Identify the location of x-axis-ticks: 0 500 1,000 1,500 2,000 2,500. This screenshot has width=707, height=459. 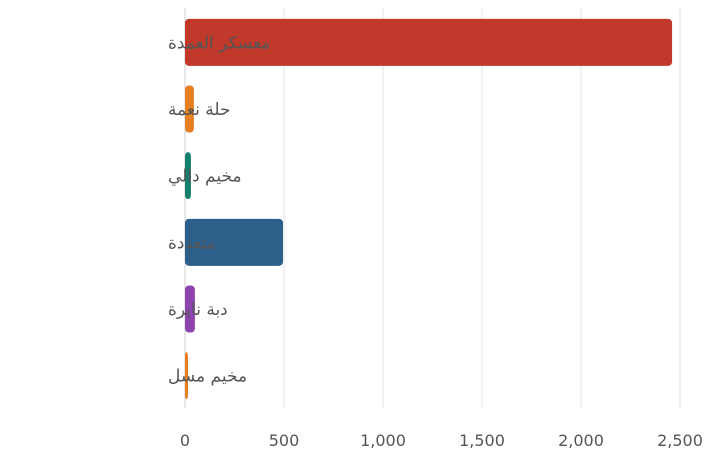
(441, 440).